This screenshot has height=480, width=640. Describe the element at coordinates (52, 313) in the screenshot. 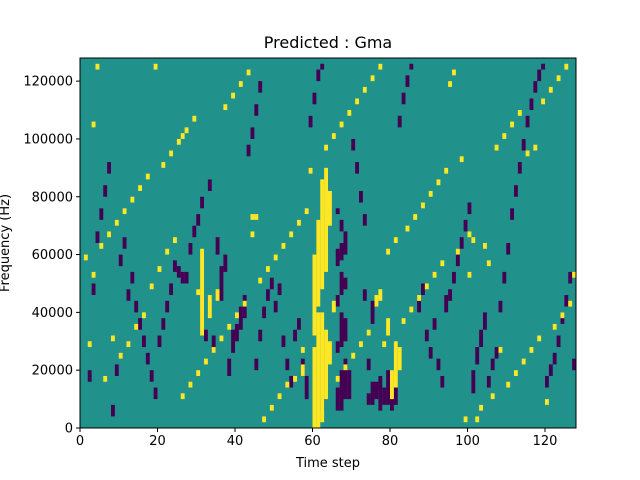

I see `y-tick-label: 40000` at that location.